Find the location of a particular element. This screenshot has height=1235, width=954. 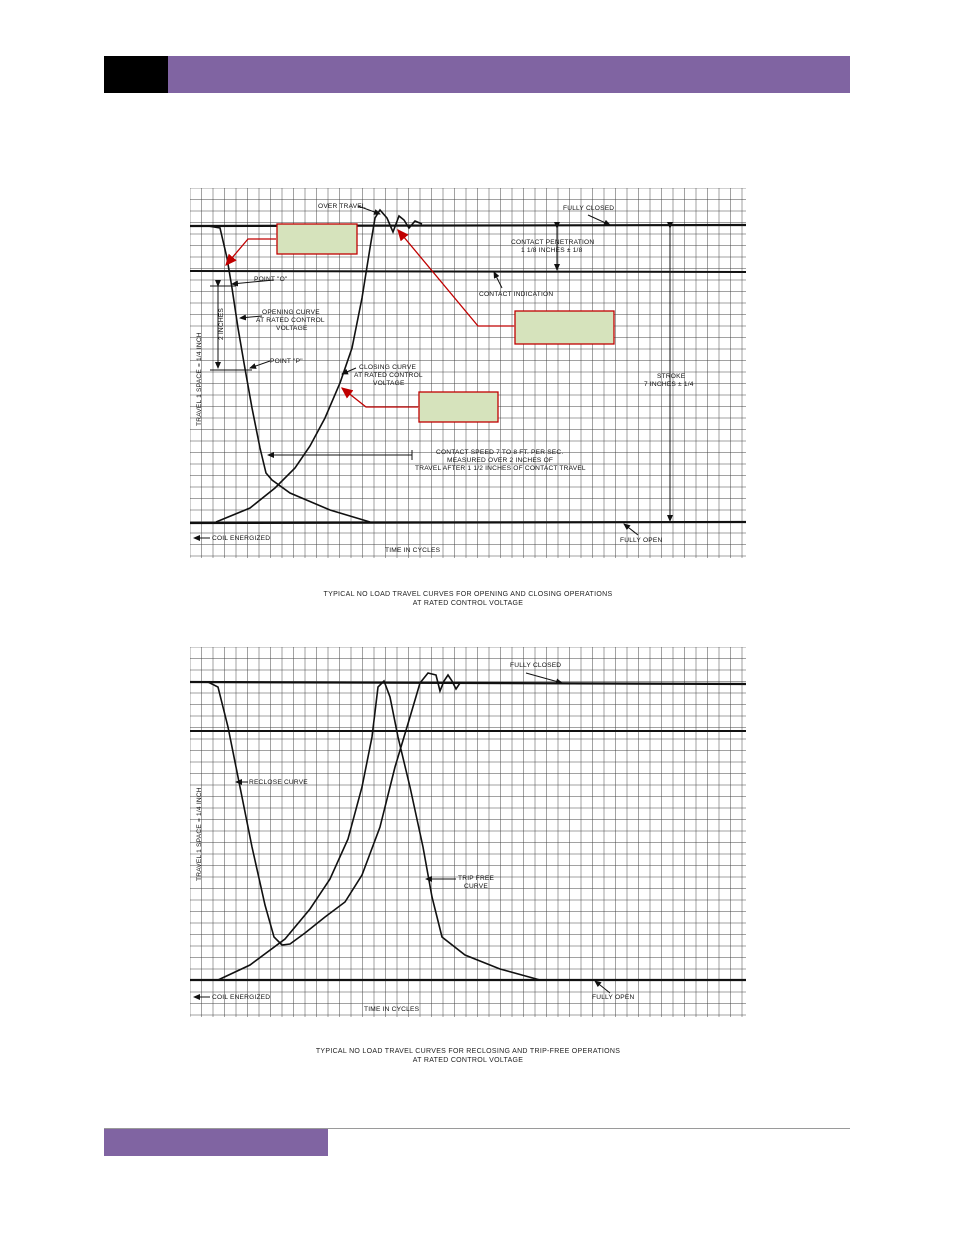

header-bar is located at coordinates (509, 74).